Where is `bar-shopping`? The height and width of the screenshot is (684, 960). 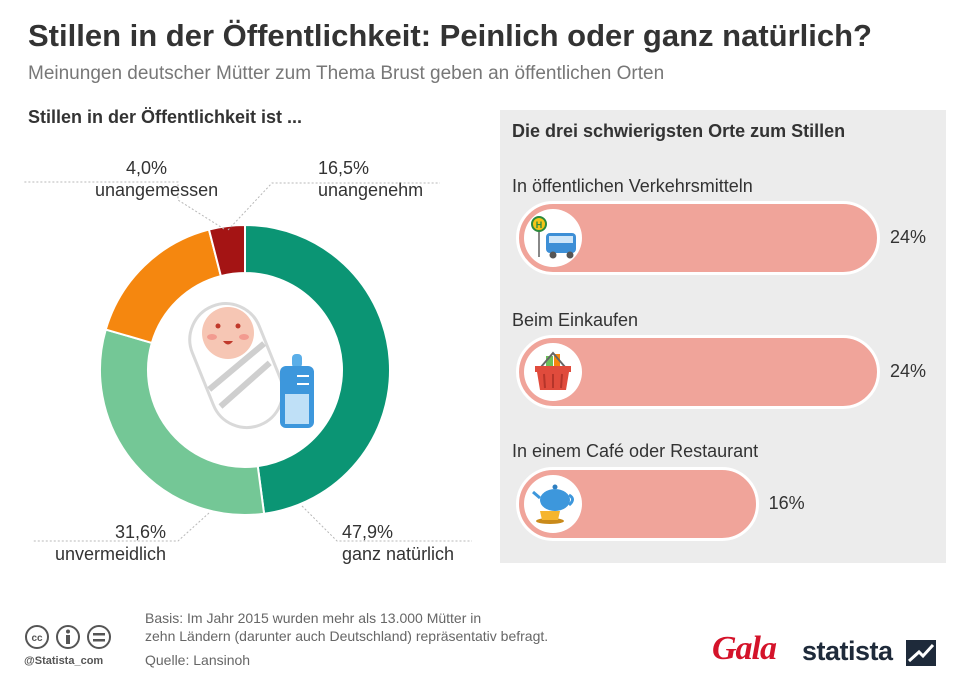
bar-shopping is located at coordinates (698, 372).